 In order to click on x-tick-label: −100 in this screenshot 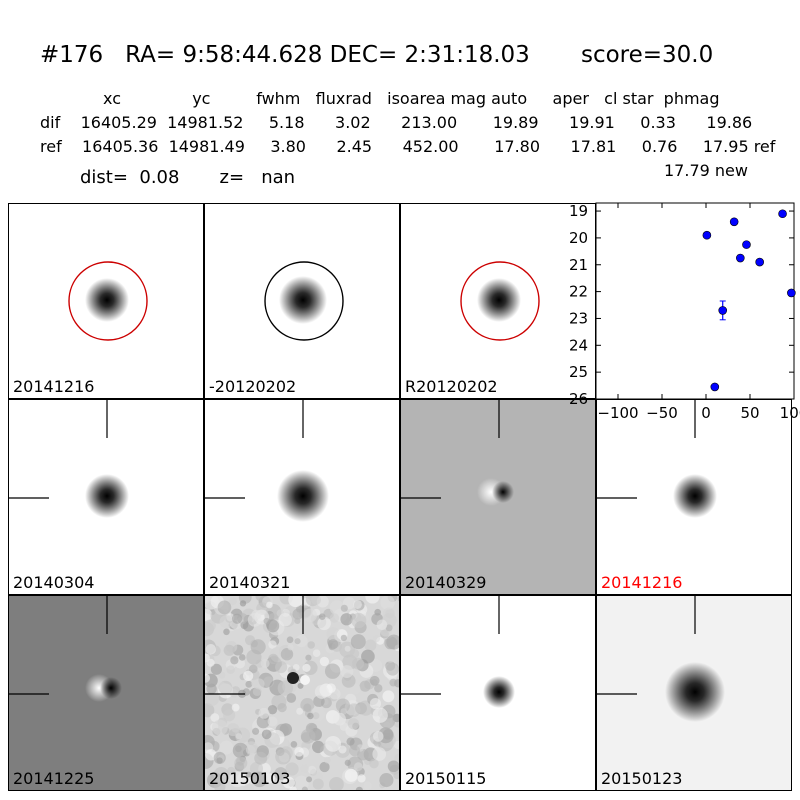, I will do `click(617, 413)`.